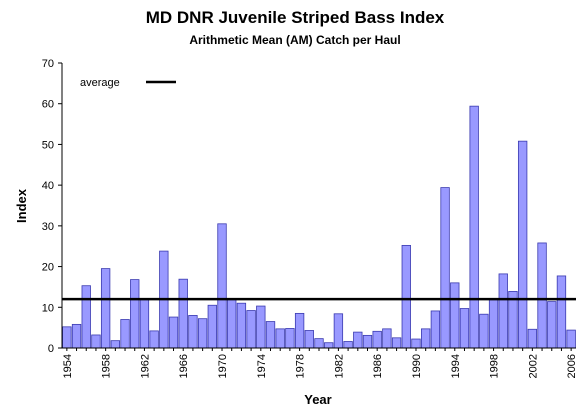 This screenshot has width=581, height=414. What do you see at coordinates (571, 339) in the screenshot?
I see `bar-2006` at bounding box center [571, 339].